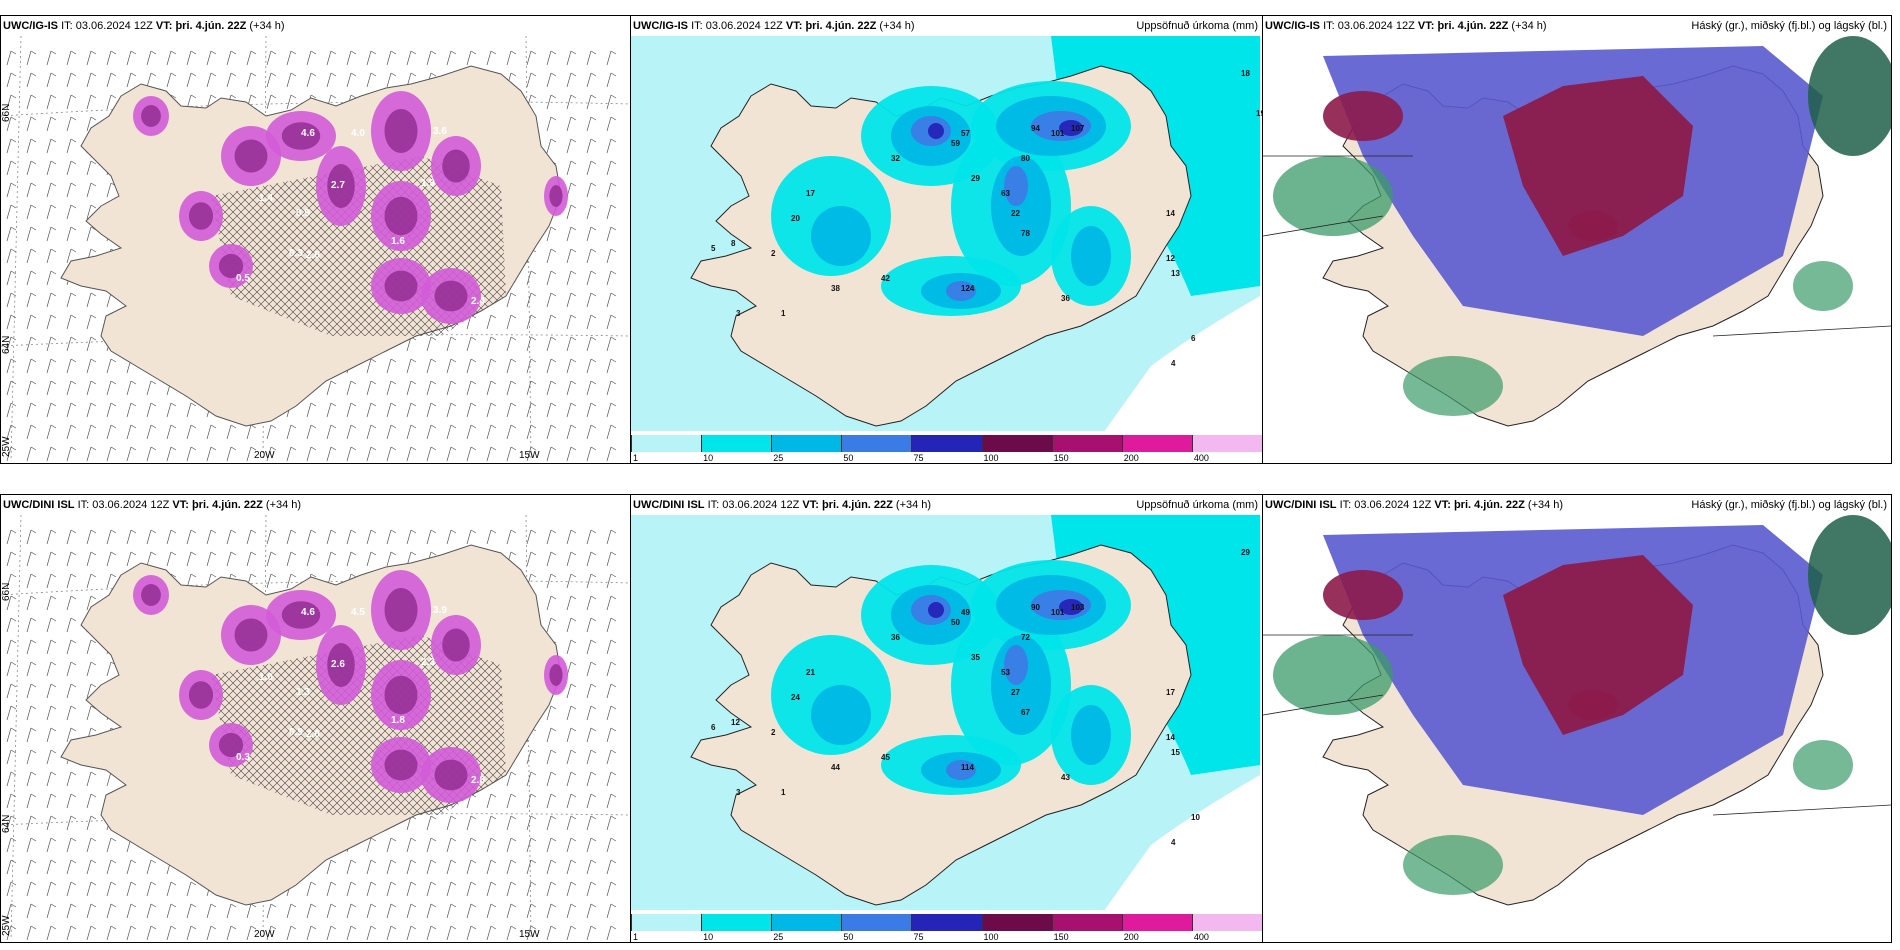 The image size is (1900, 950). I want to click on wind-value: 2.4, so click(478, 301).